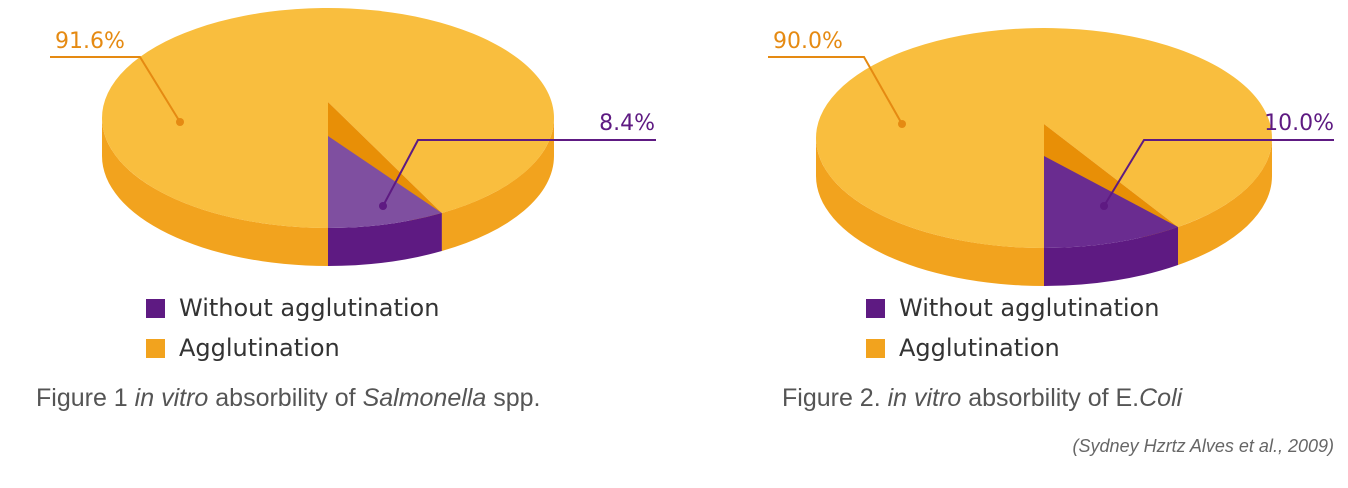 The width and height of the screenshot is (1348, 488). I want to click on figure-2-caption: Figure 2. in vitro absorbility of E.Coli, so click(982, 398).